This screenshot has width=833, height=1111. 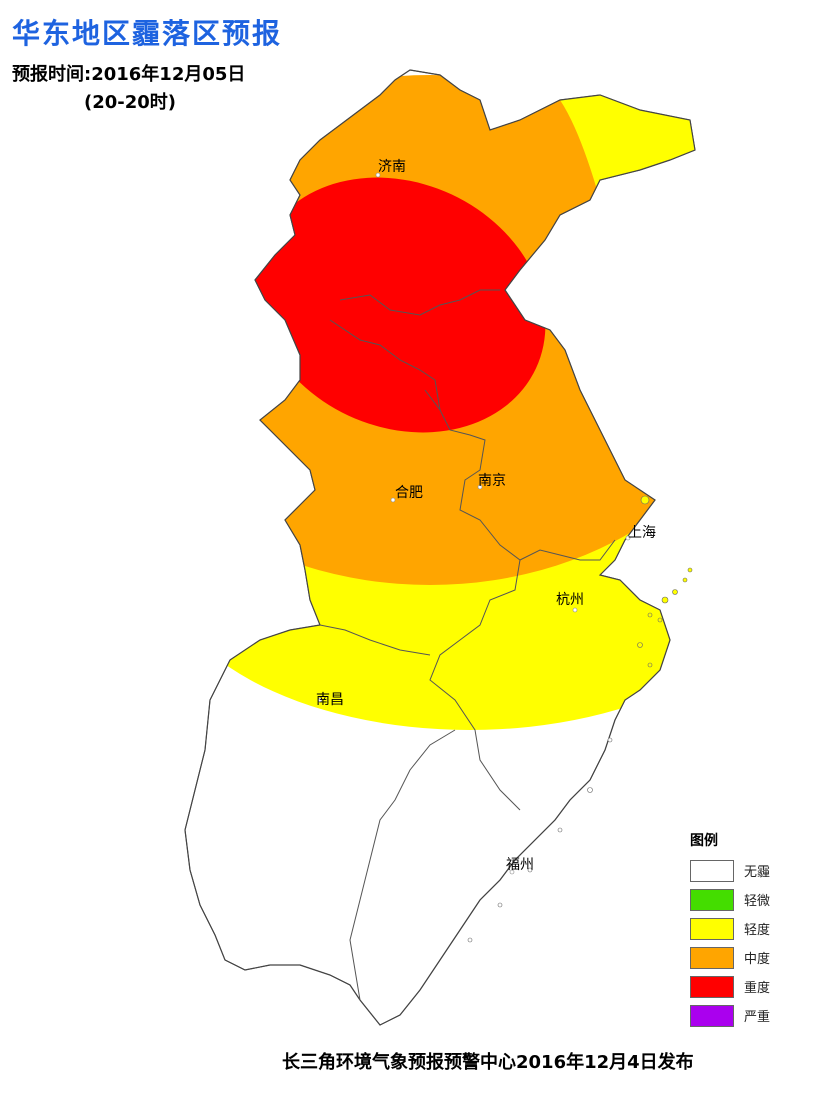 I want to click on legend-item: 轻度, so click(x=730, y=928).